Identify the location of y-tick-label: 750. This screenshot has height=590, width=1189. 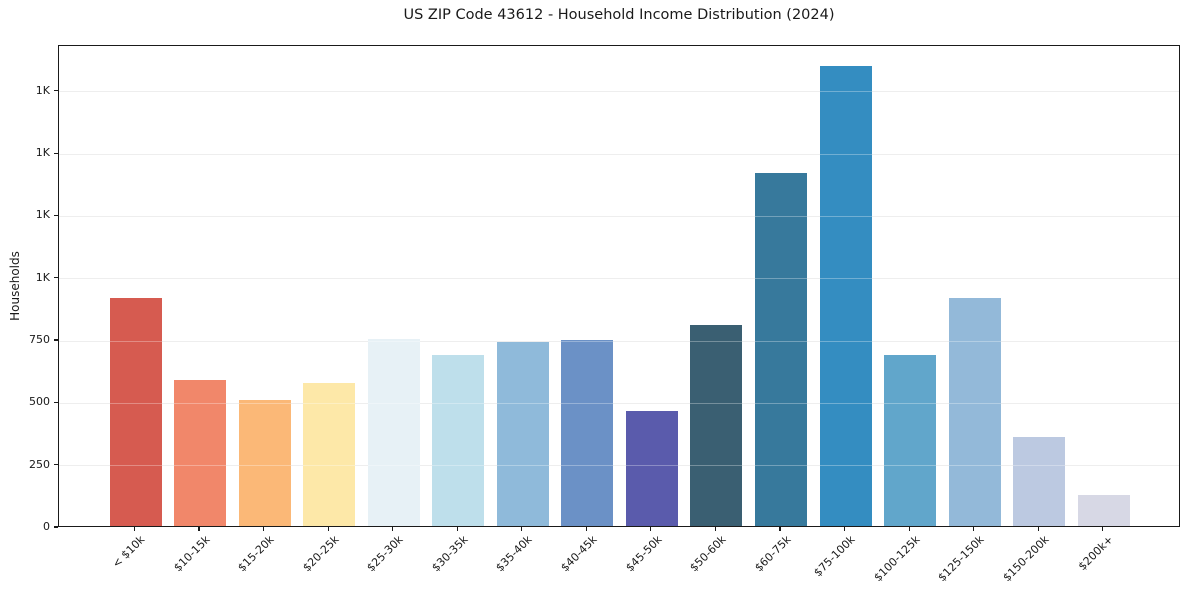
(39, 340).